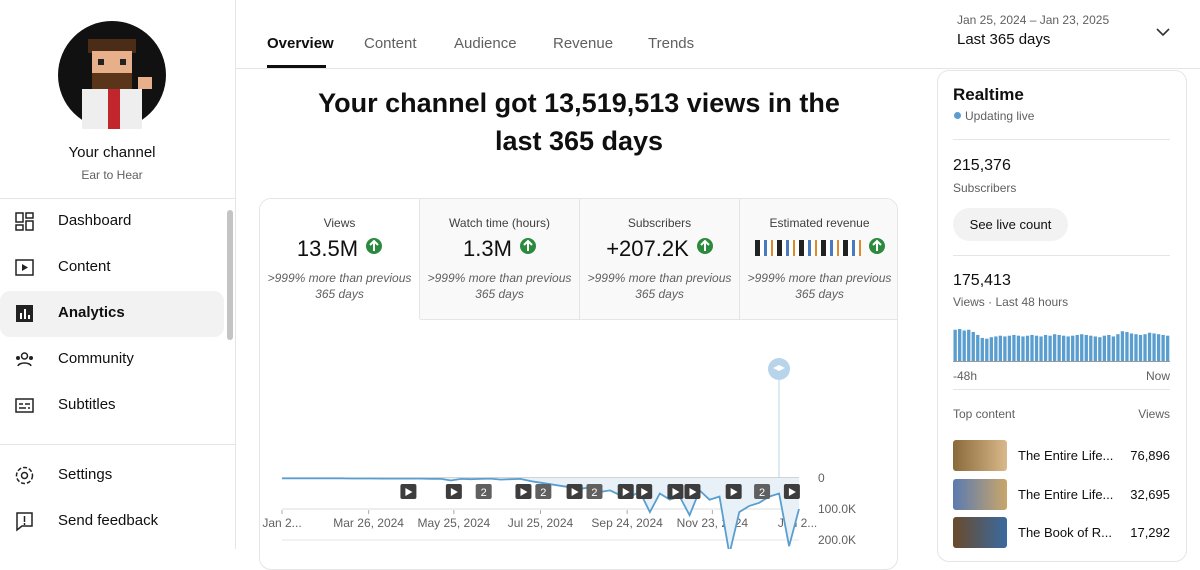 The image size is (1200, 570). Describe the element at coordinates (327, 248) in the screenshot. I see `metric-value: 13.5M` at that location.